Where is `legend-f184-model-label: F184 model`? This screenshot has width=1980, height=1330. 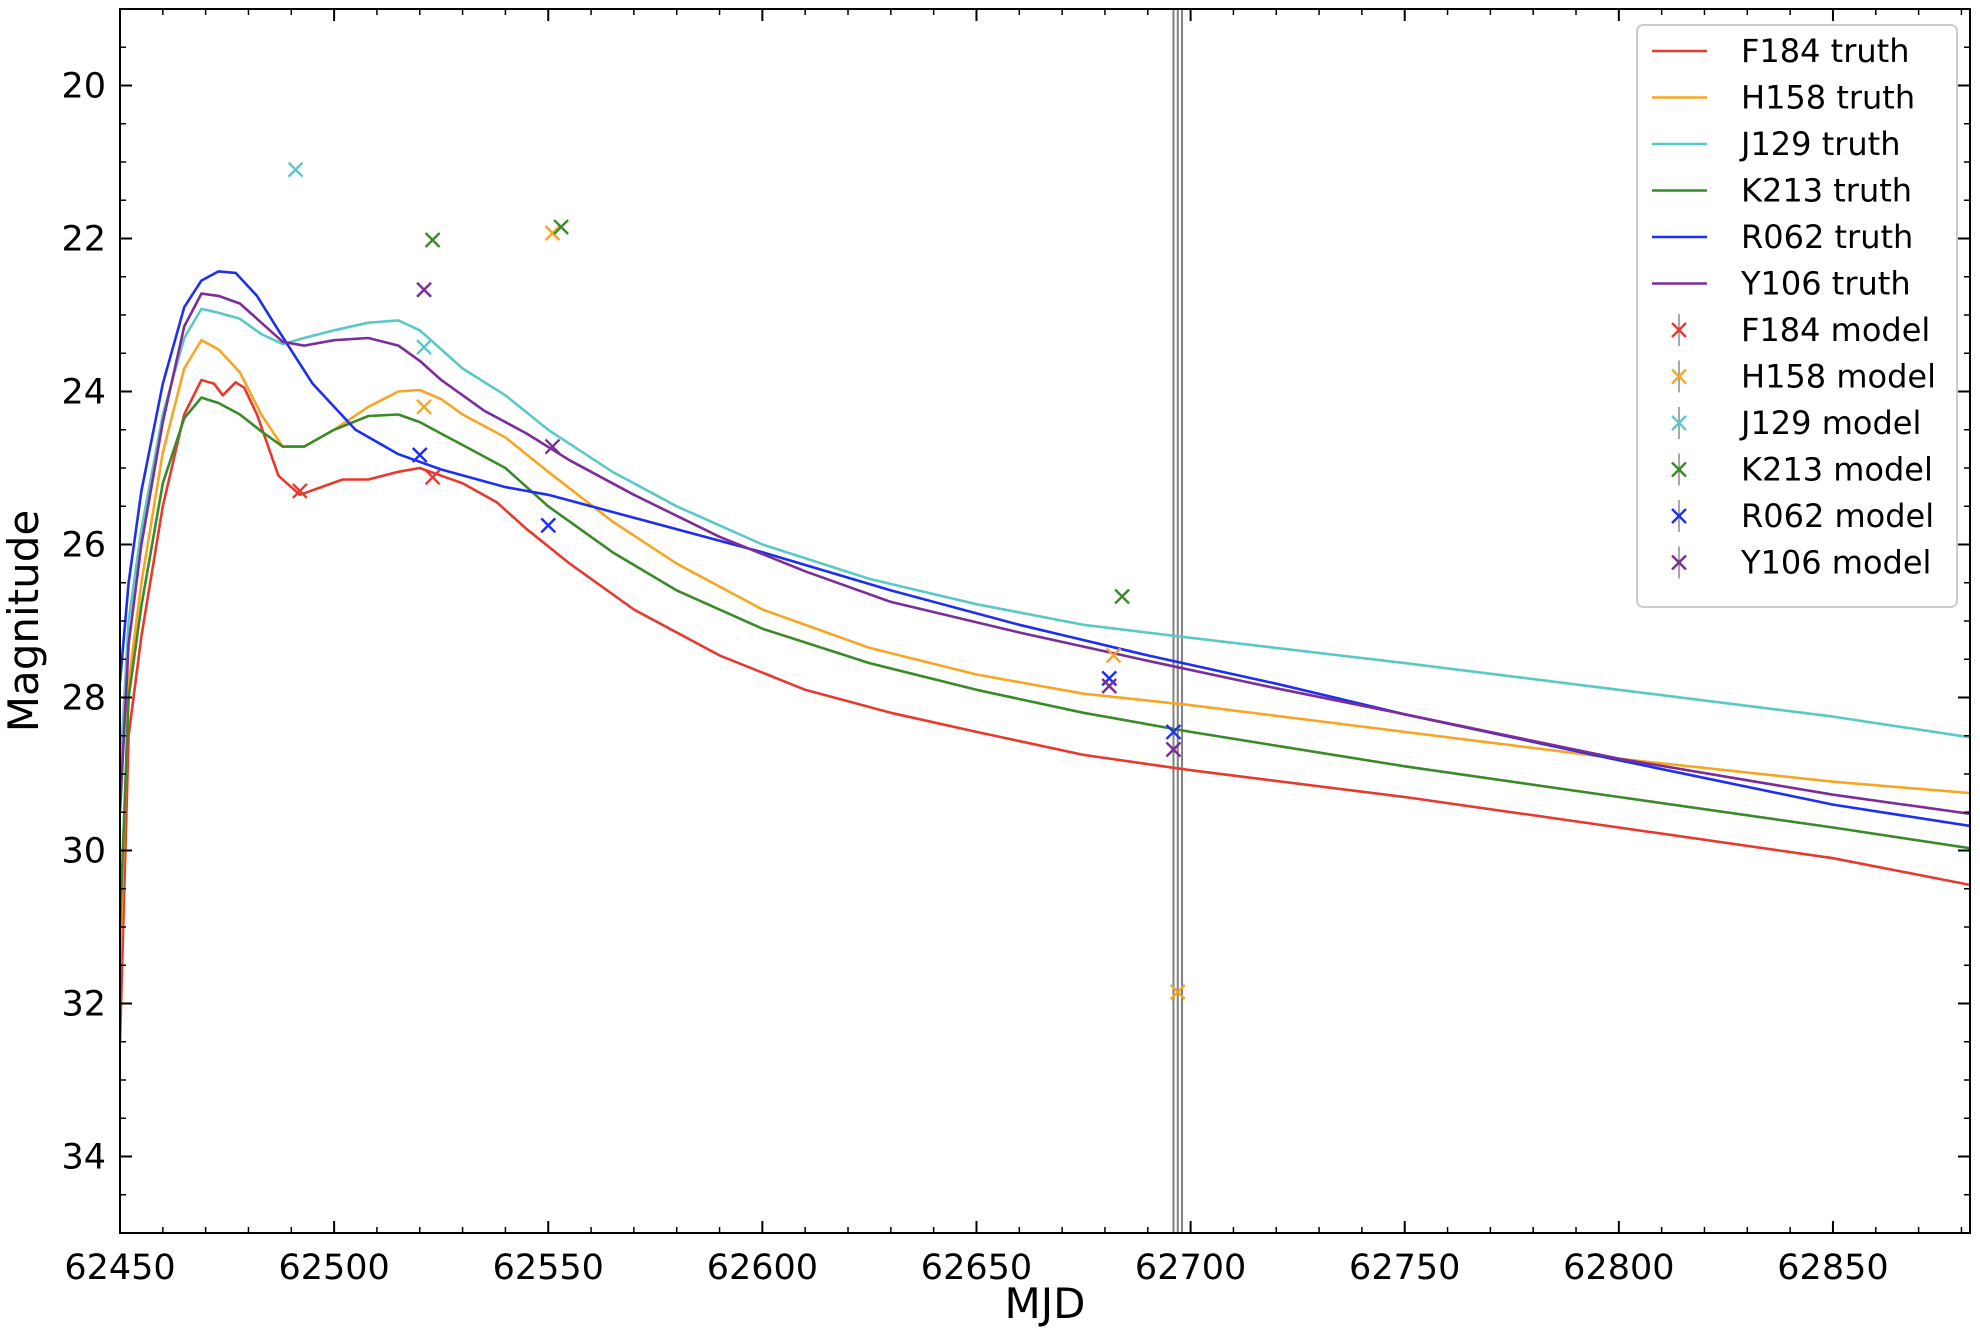
legend-f184-model-label: F184 model is located at coordinates (1835, 330).